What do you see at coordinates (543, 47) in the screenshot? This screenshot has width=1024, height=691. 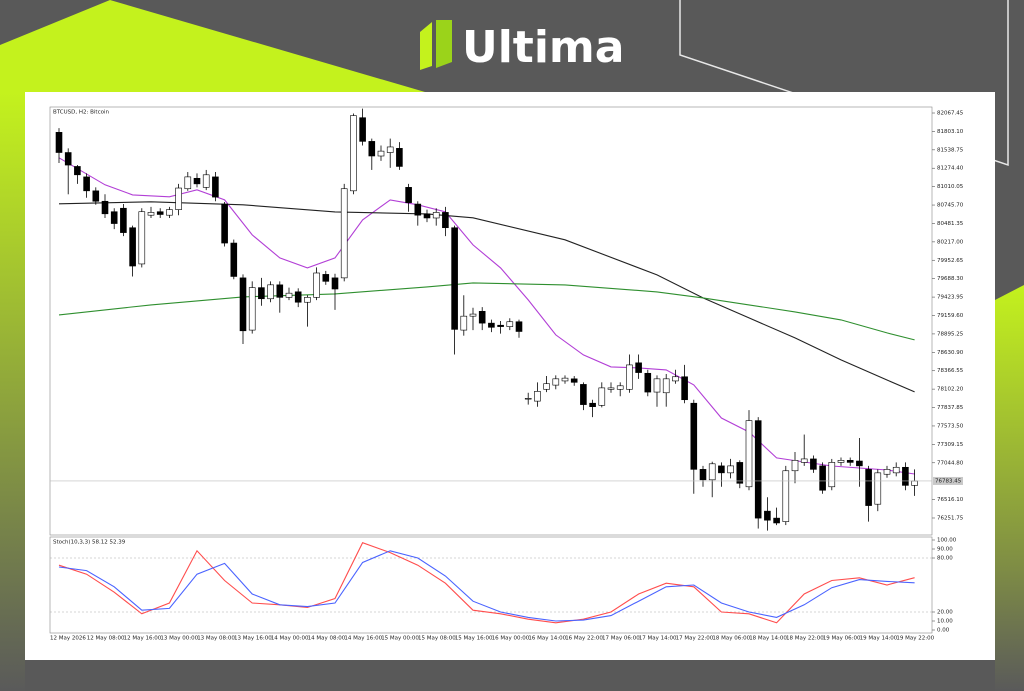 I see `logo-text: Ultima` at bounding box center [543, 47].